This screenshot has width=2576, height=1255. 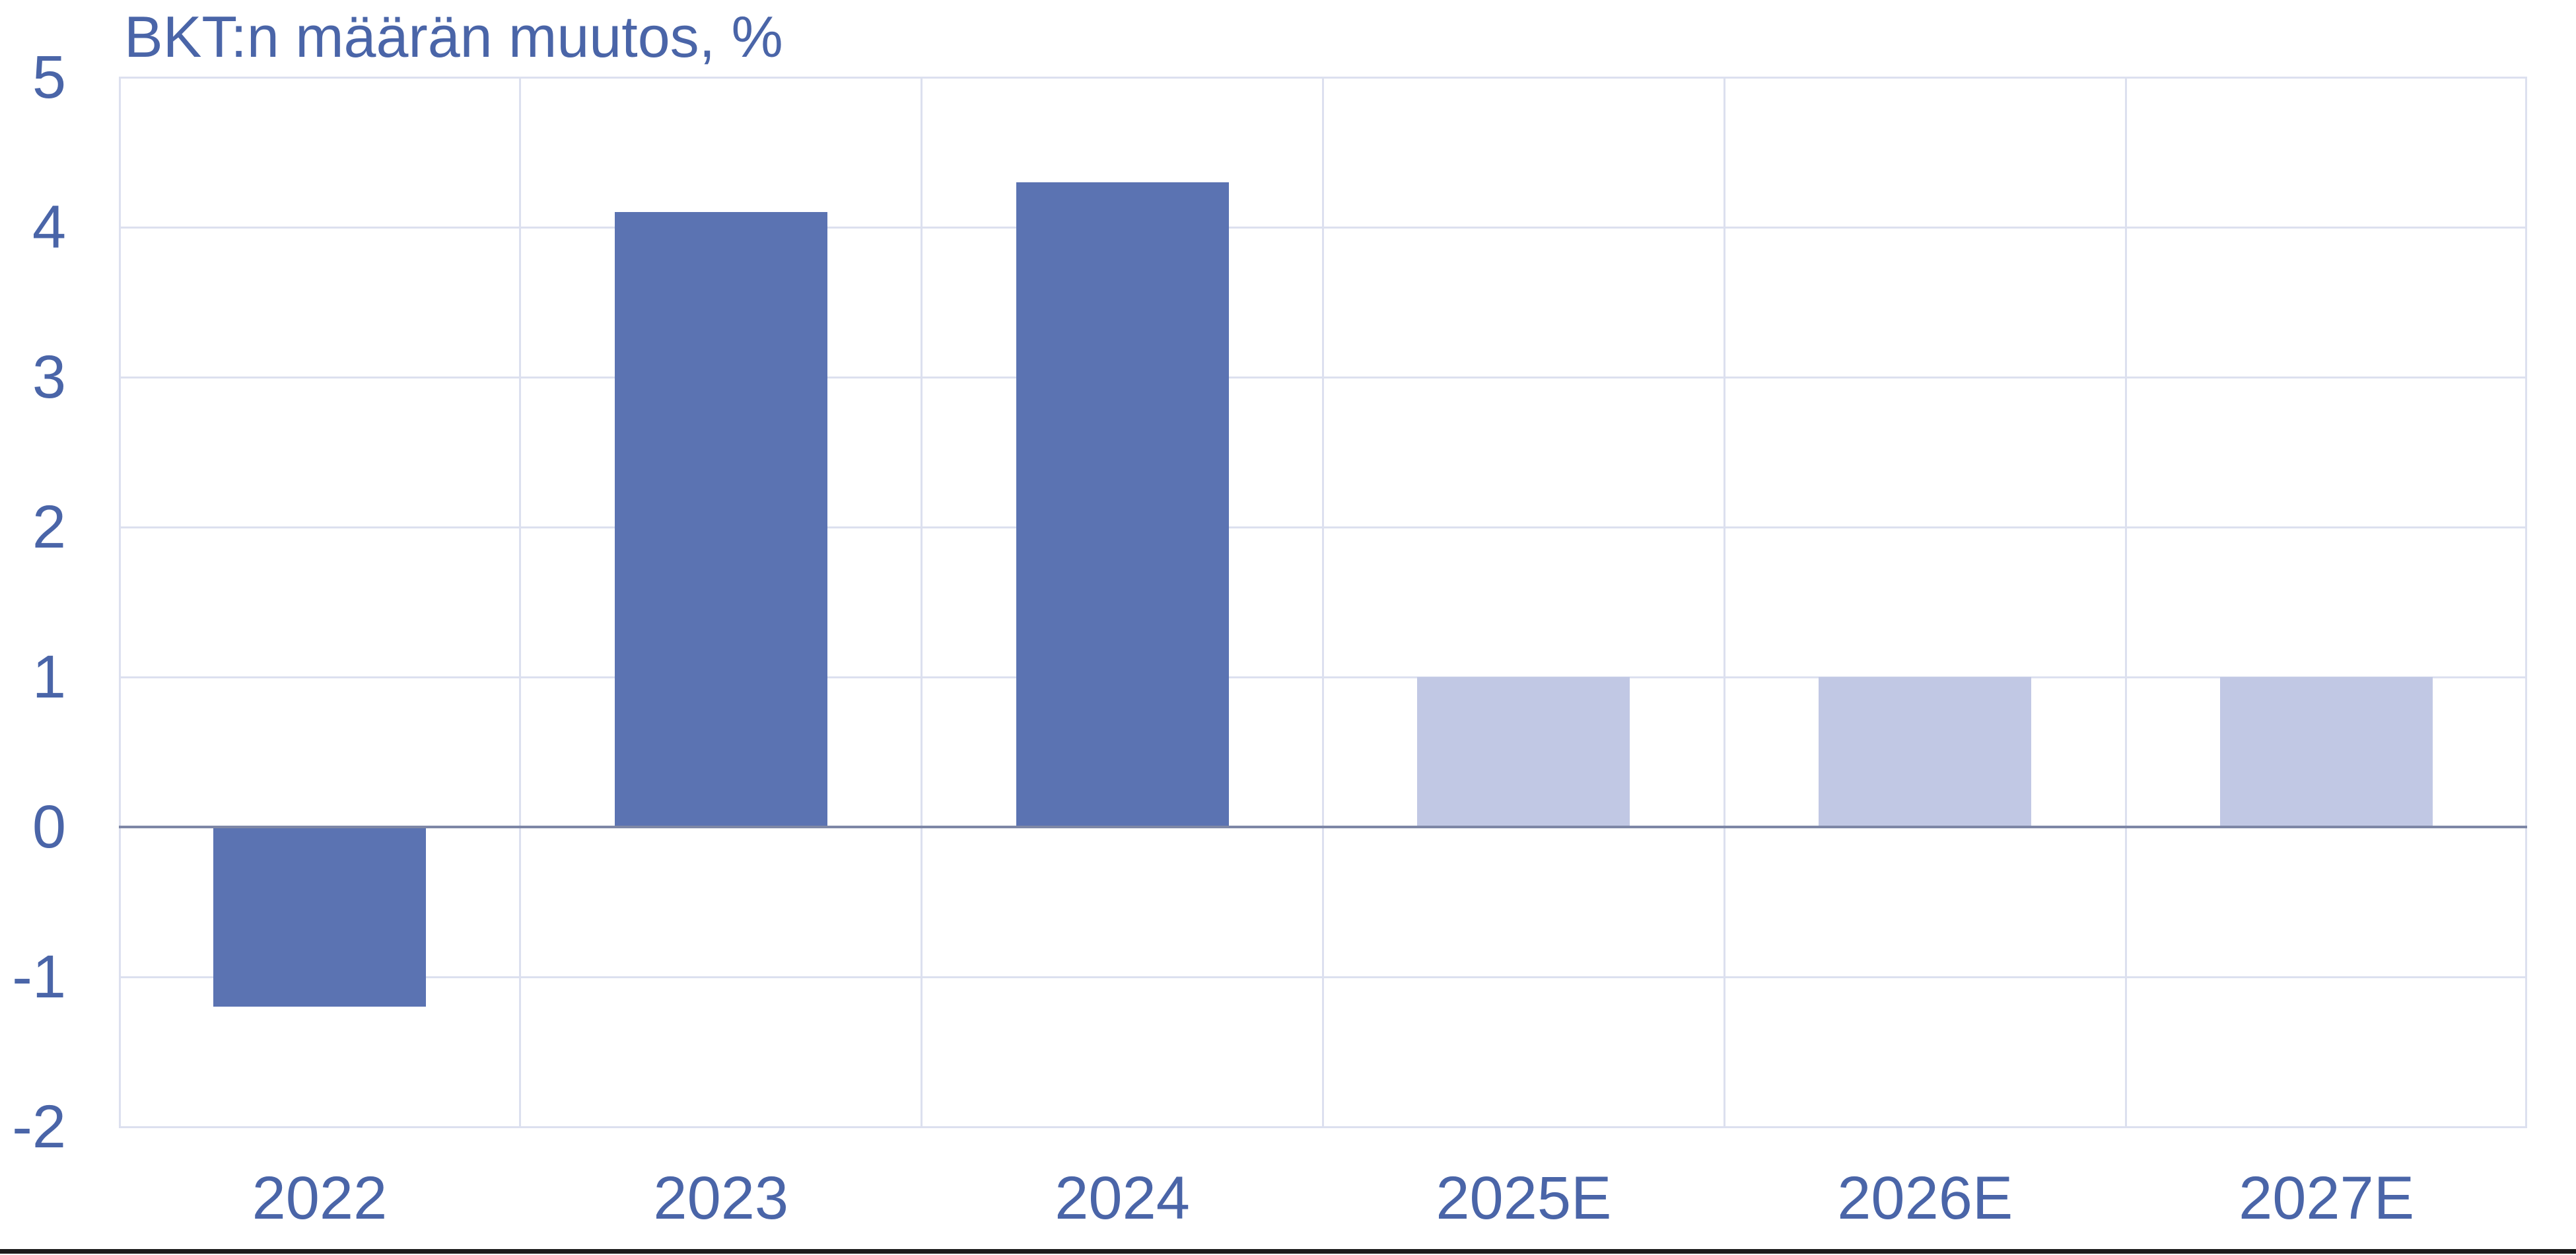 I want to click on bar-2026E, so click(x=1925, y=752).